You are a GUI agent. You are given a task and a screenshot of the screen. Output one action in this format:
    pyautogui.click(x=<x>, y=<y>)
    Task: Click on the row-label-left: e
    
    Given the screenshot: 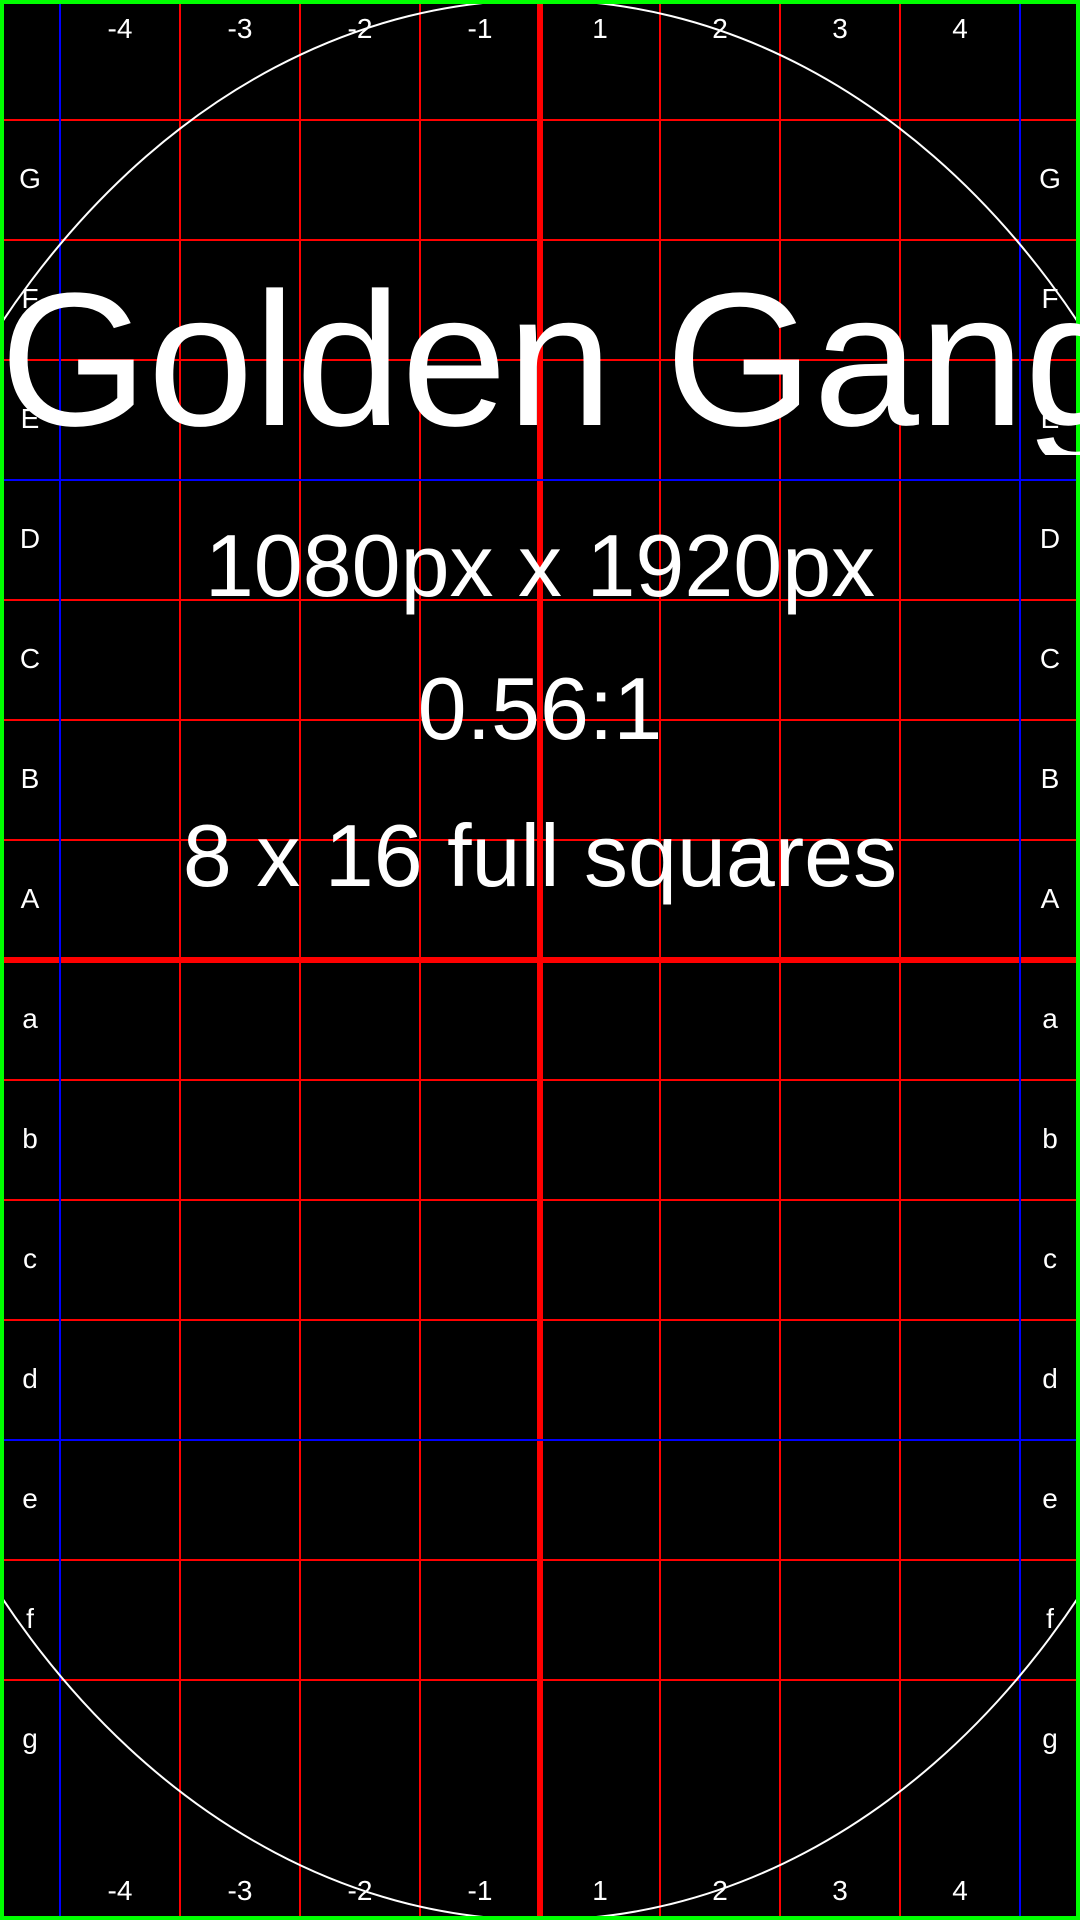 What is the action you would take?
    pyautogui.click(x=30, y=1498)
    